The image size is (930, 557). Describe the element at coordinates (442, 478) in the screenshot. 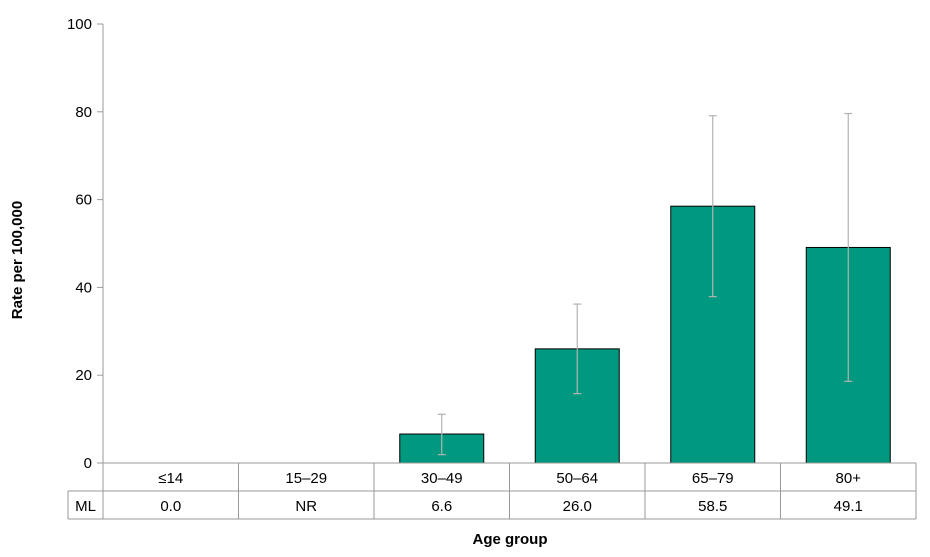

I see `x-tick-label: 30–49` at that location.